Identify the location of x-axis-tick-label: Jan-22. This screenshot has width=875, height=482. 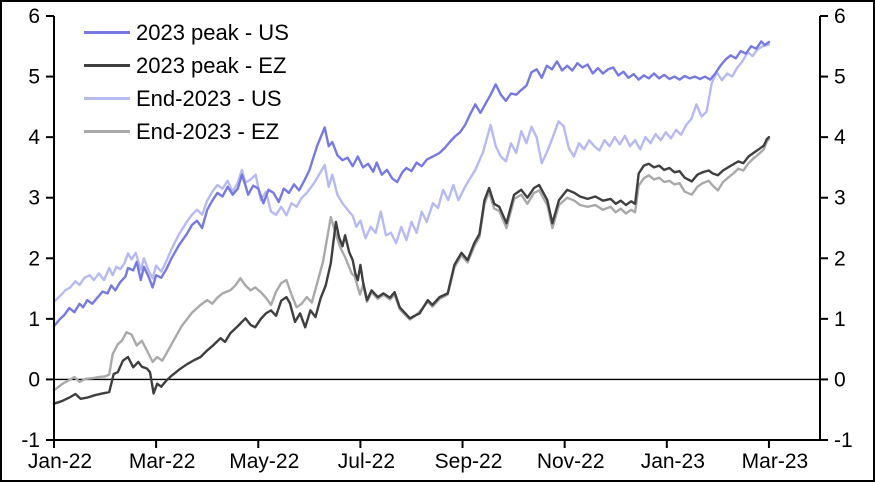
(60, 461).